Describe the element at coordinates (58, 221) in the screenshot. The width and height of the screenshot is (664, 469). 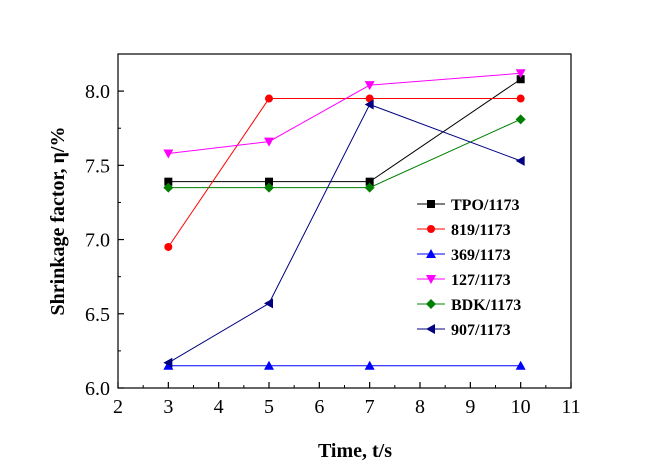
I see `y-axis-label: Shrinkage factor, η/%` at that location.